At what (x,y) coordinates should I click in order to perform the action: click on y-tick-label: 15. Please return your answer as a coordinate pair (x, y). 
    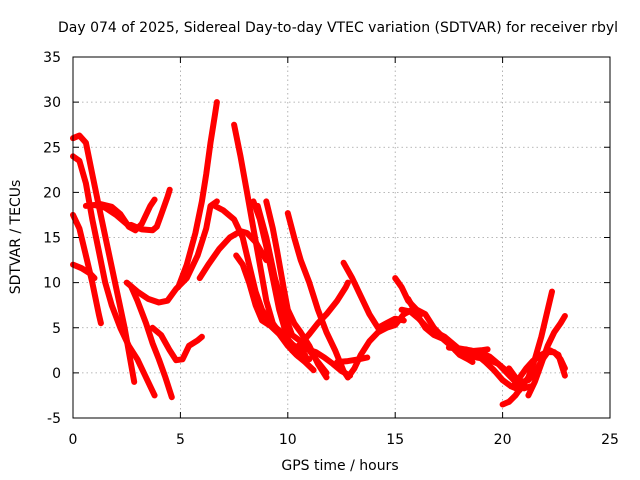
    Looking at the image, I should click on (52, 239).